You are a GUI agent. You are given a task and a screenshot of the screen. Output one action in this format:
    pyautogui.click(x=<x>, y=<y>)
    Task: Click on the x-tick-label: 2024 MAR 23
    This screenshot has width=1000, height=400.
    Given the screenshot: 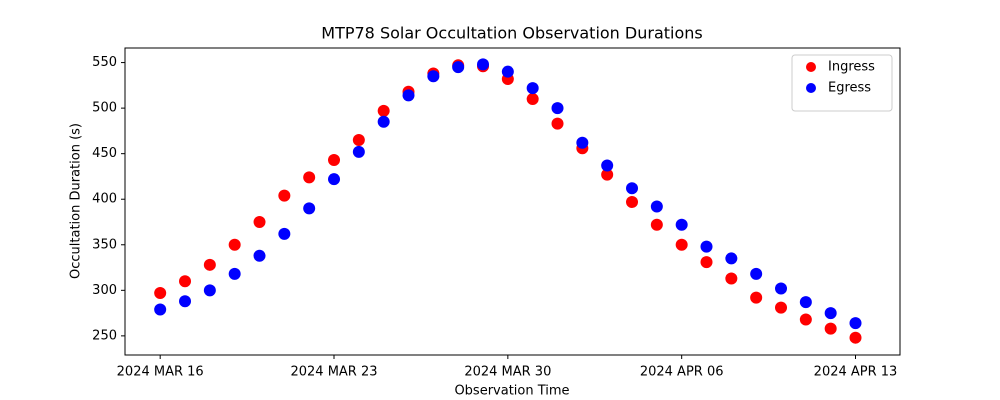 What is the action you would take?
    pyautogui.click(x=333, y=372)
    